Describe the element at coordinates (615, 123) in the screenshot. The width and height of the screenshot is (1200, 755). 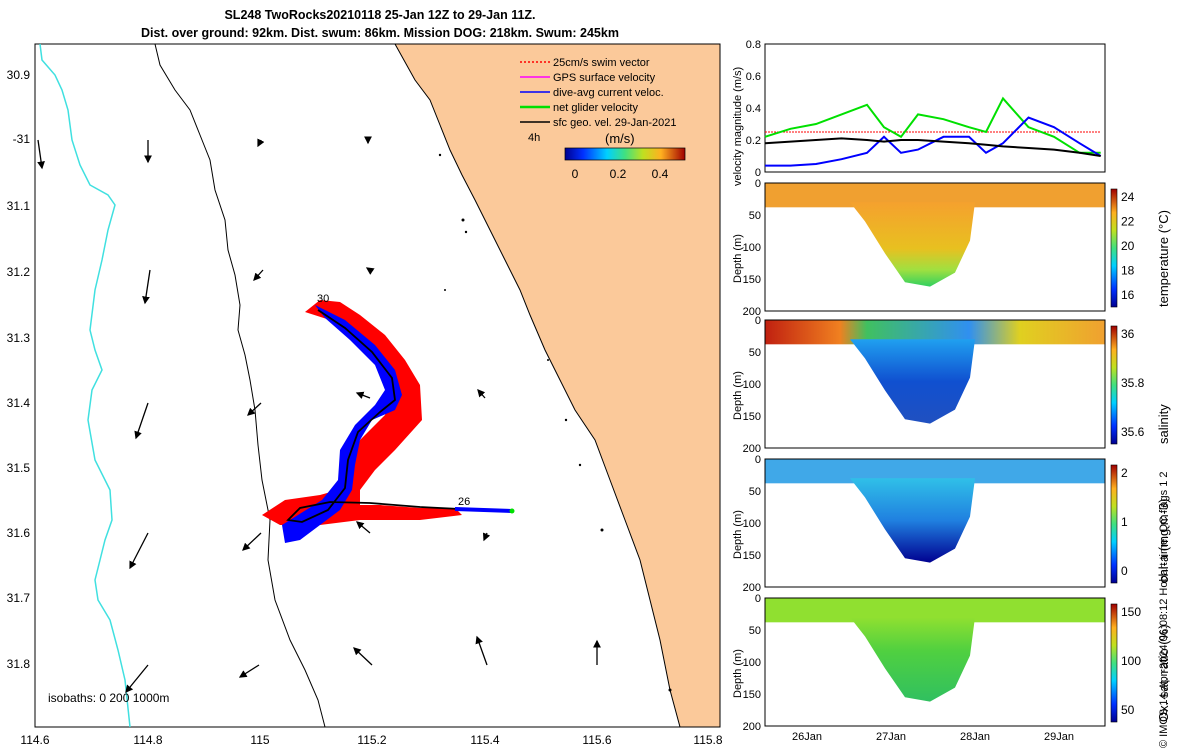
I see `svg-text: sfc geo. vel. 29-Jan-2021` at that location.